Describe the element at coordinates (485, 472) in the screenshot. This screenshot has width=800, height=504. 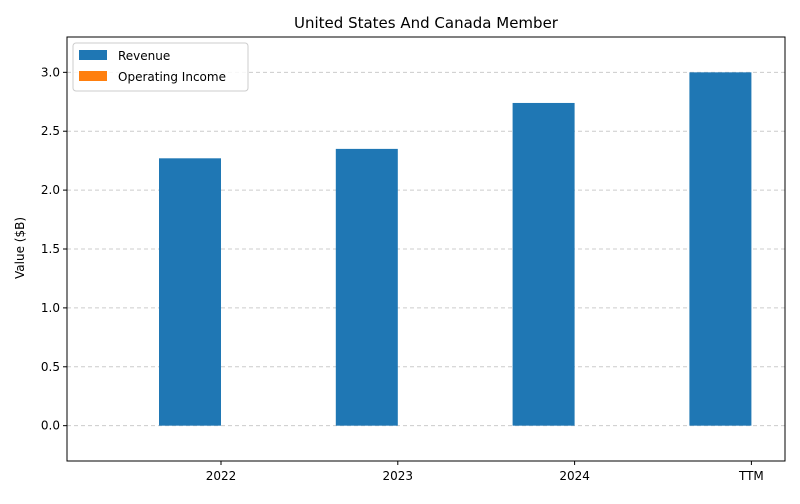
I see `x-axis-ticks: 2022 2023 2024 TTM` at that location.